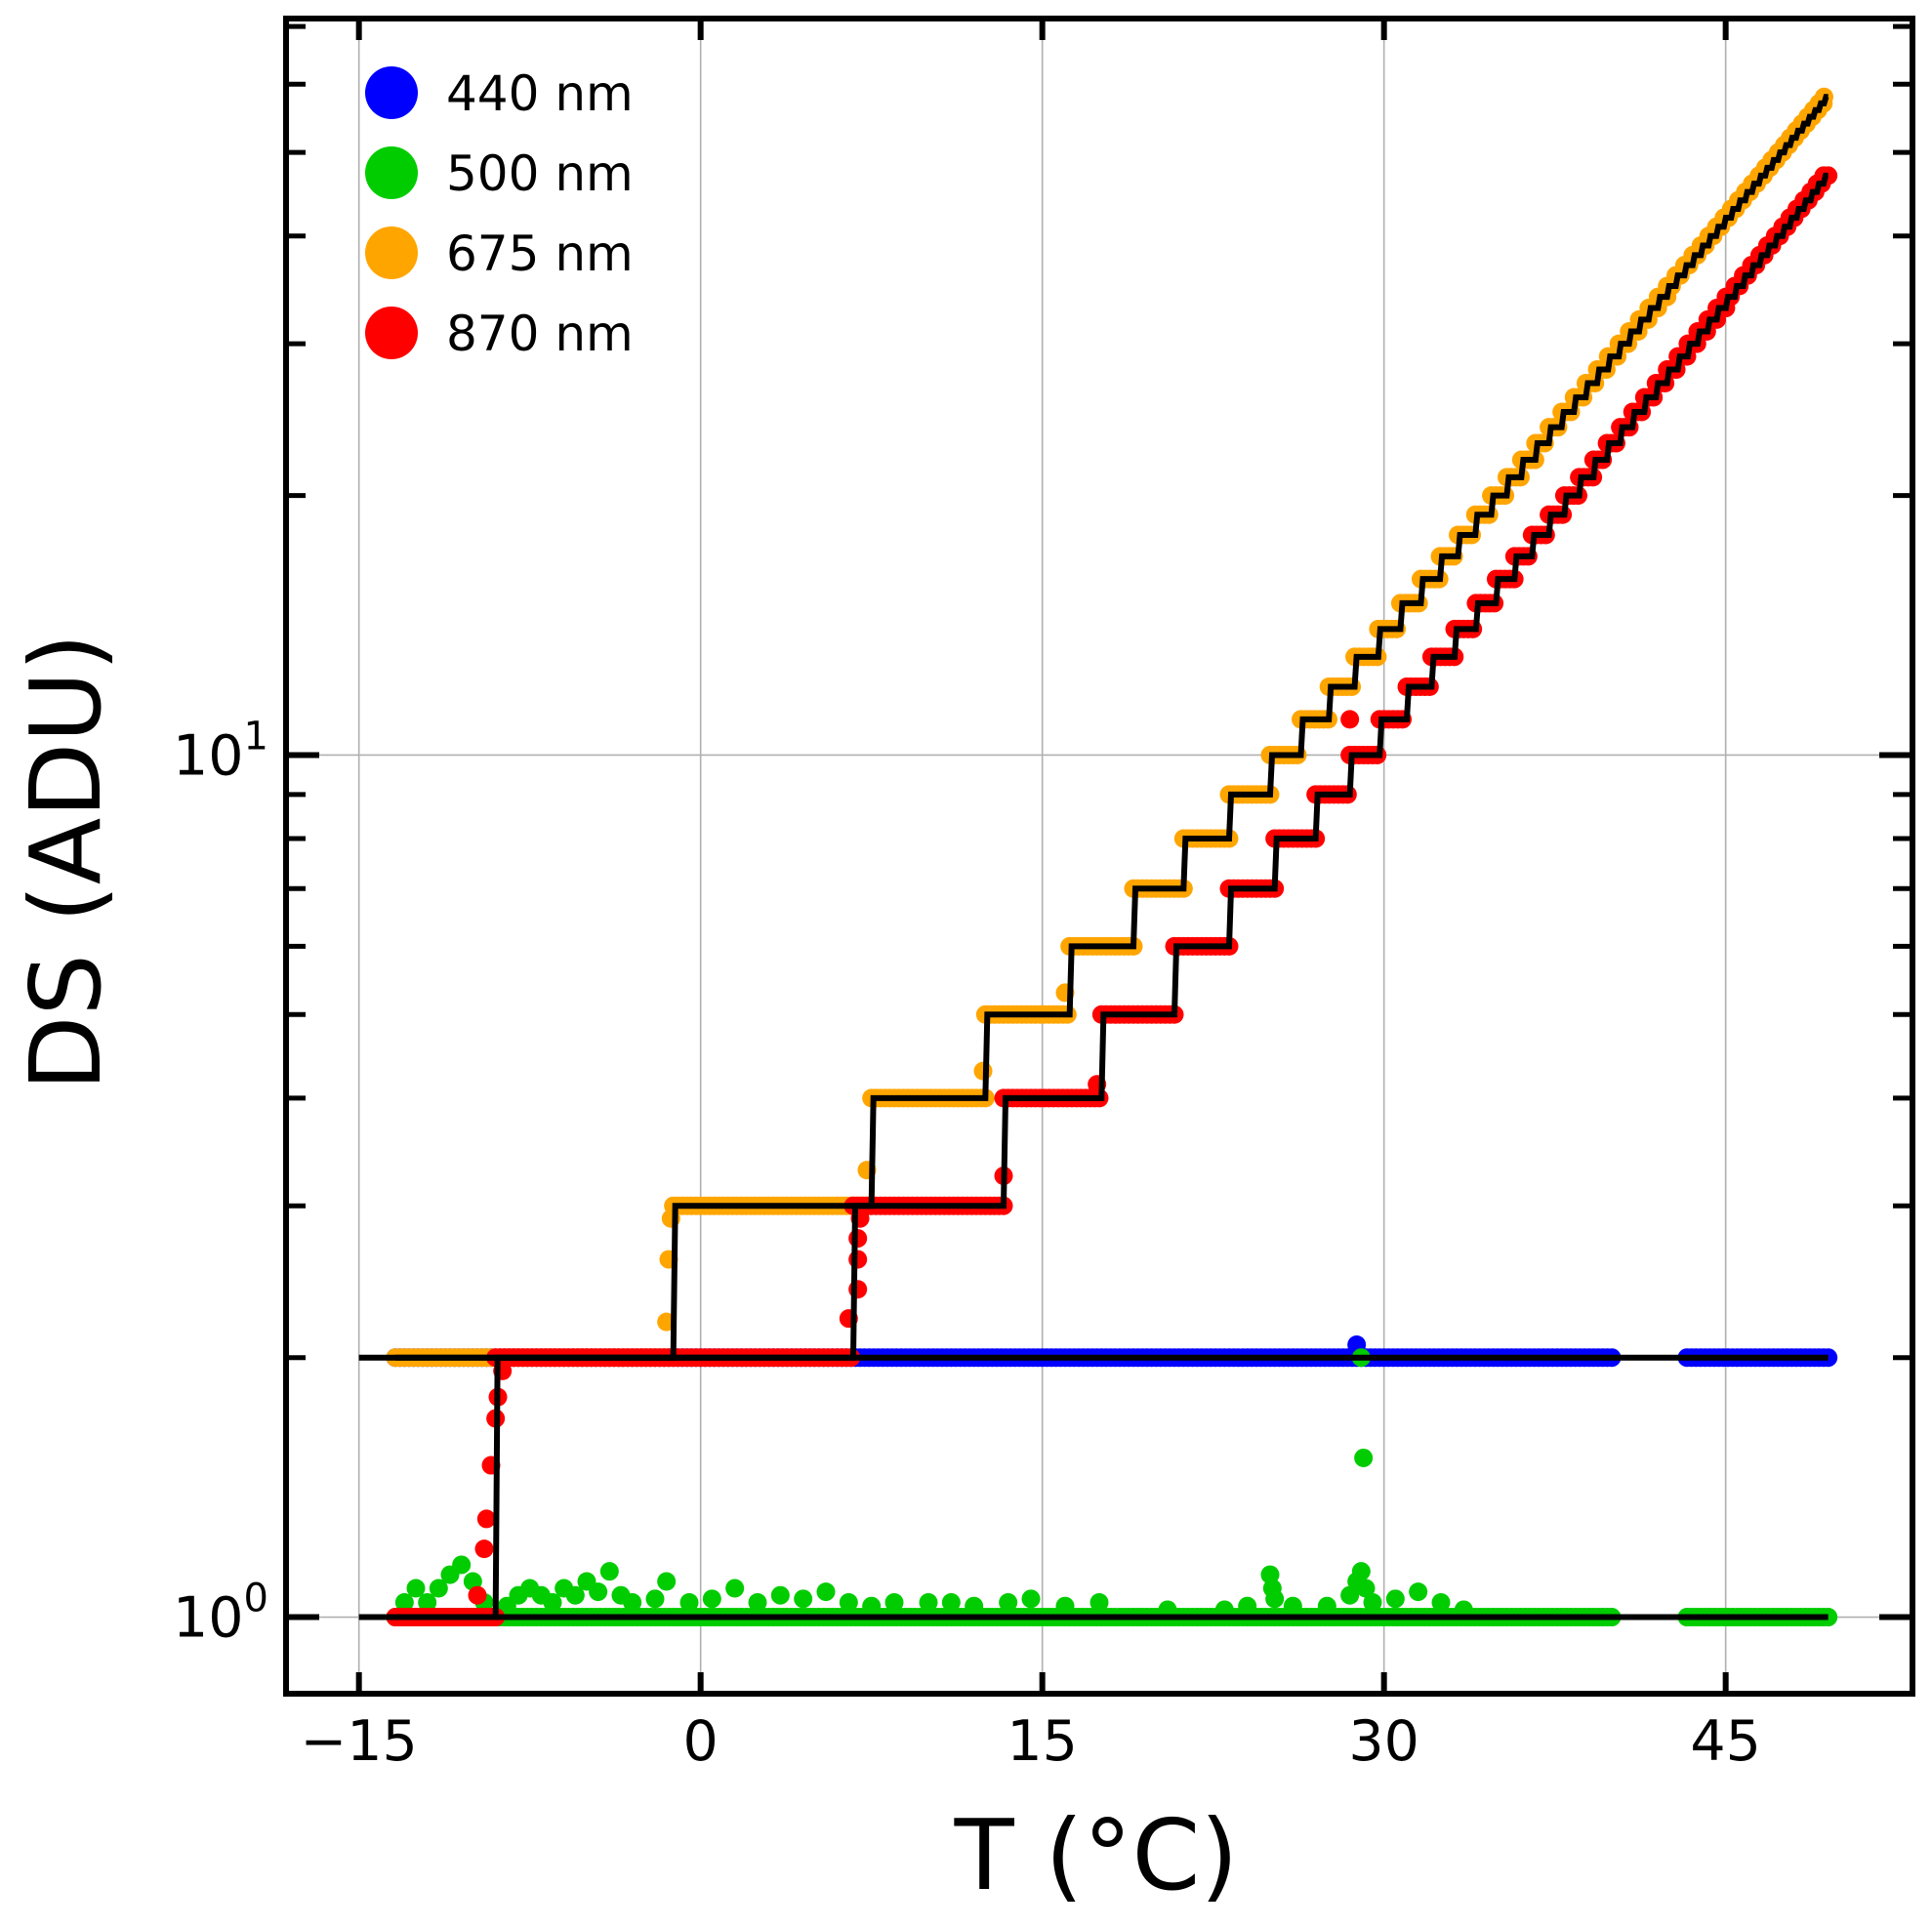  What do you see at coordinates (701, 1741) in the screenshot?
I see `x-tick-label: 0` at bounding box center [701, 1741].